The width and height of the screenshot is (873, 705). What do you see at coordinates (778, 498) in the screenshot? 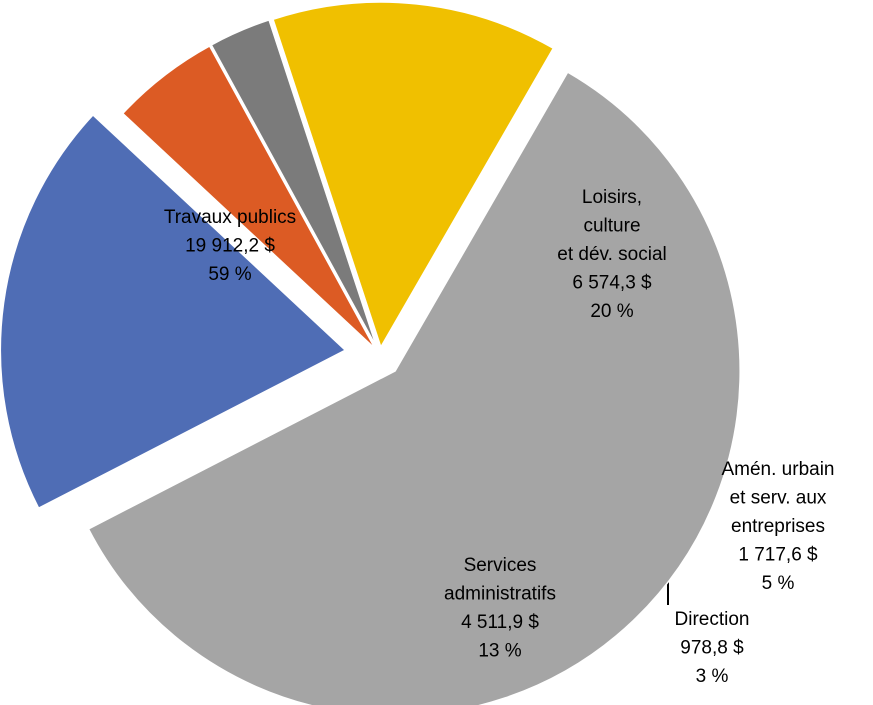
I see `slice-label: et serv. aux` at bounding box center [778, 498].